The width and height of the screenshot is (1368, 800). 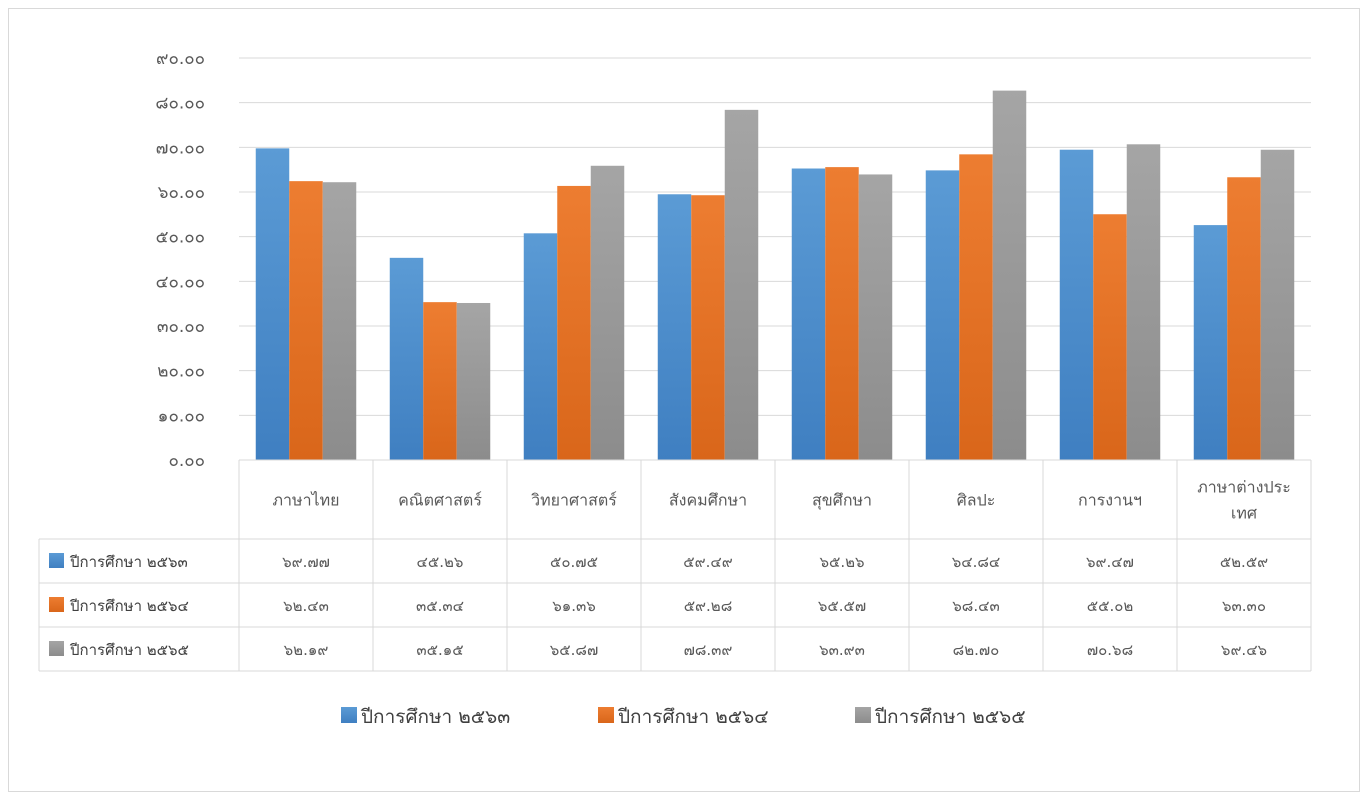 I want to click on data-label: ๕๙.๔๙, so click(x=707, y=562).